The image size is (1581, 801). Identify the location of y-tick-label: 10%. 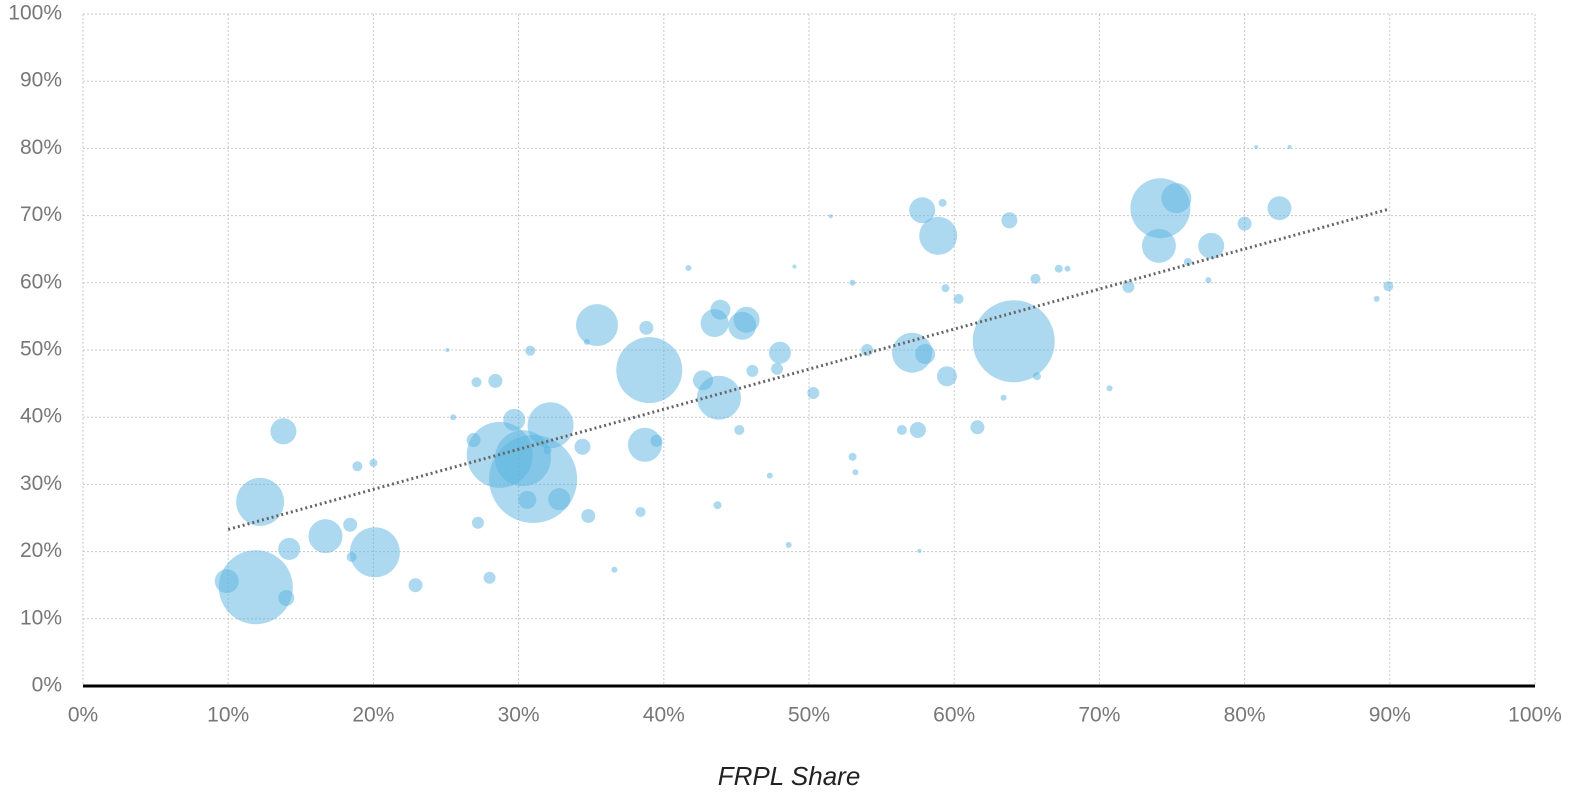
(41, 617).